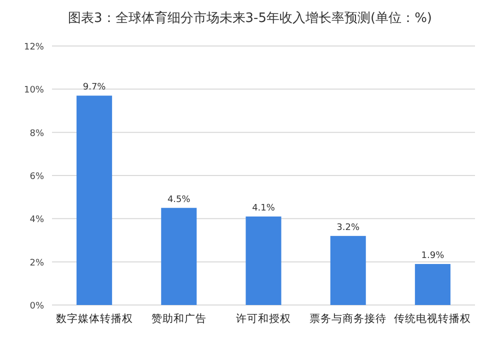 The height and width of the screenshot is (362, 500). I want to click on x-tick-label: 赞助和广告, so click(178, 318).